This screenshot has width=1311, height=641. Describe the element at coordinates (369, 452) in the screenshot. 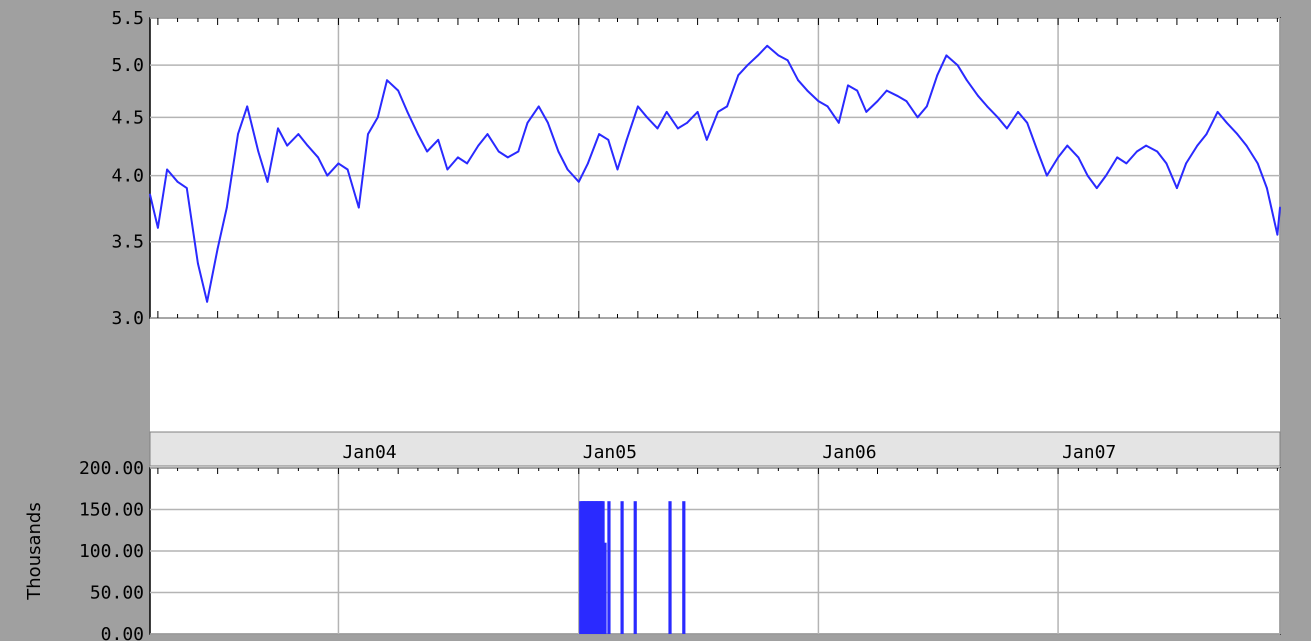

I see `x-tick-label-0: Jan04` at that location.